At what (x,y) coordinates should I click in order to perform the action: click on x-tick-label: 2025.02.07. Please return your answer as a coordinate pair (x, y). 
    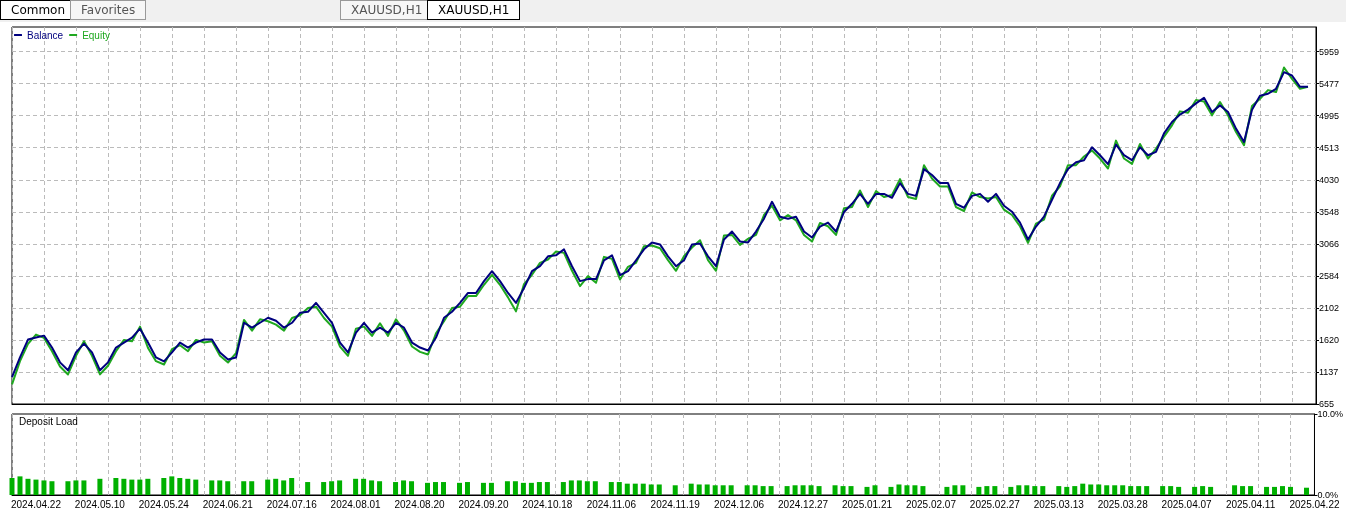
    Looking at the image, I should click on (931, 504).